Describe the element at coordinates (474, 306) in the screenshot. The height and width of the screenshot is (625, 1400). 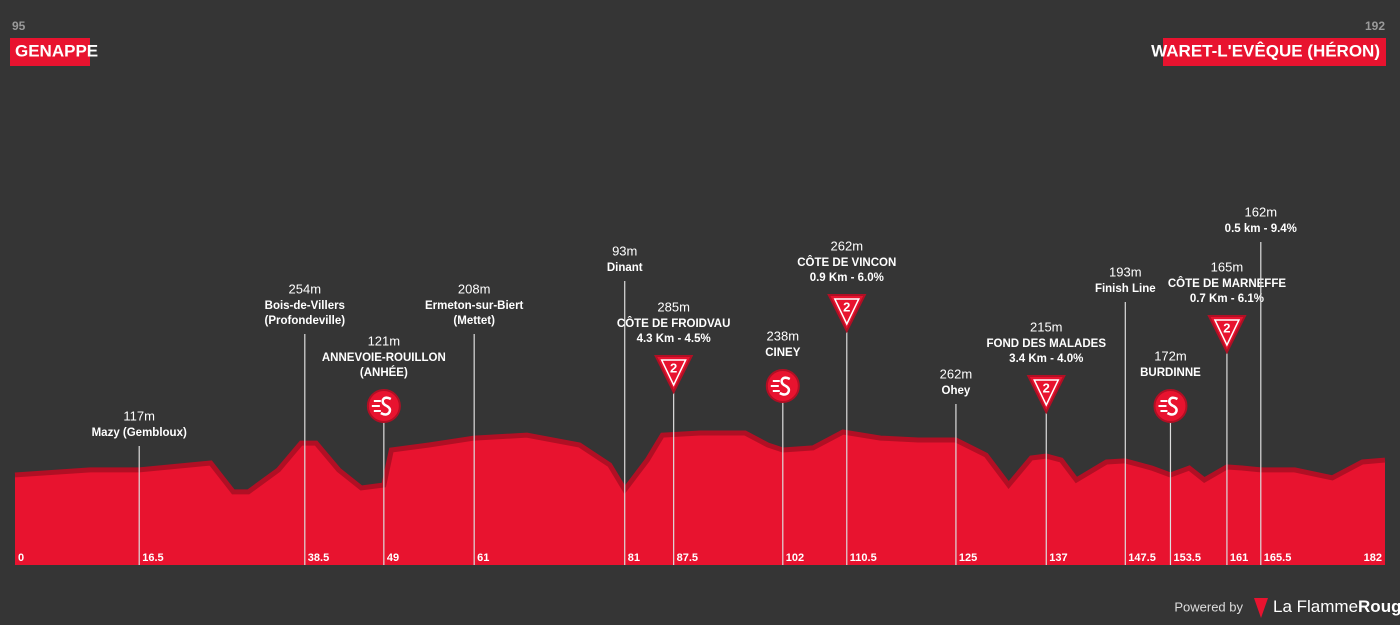
I see `waypoint-label: Ermeton-sur-Biert` at that location.